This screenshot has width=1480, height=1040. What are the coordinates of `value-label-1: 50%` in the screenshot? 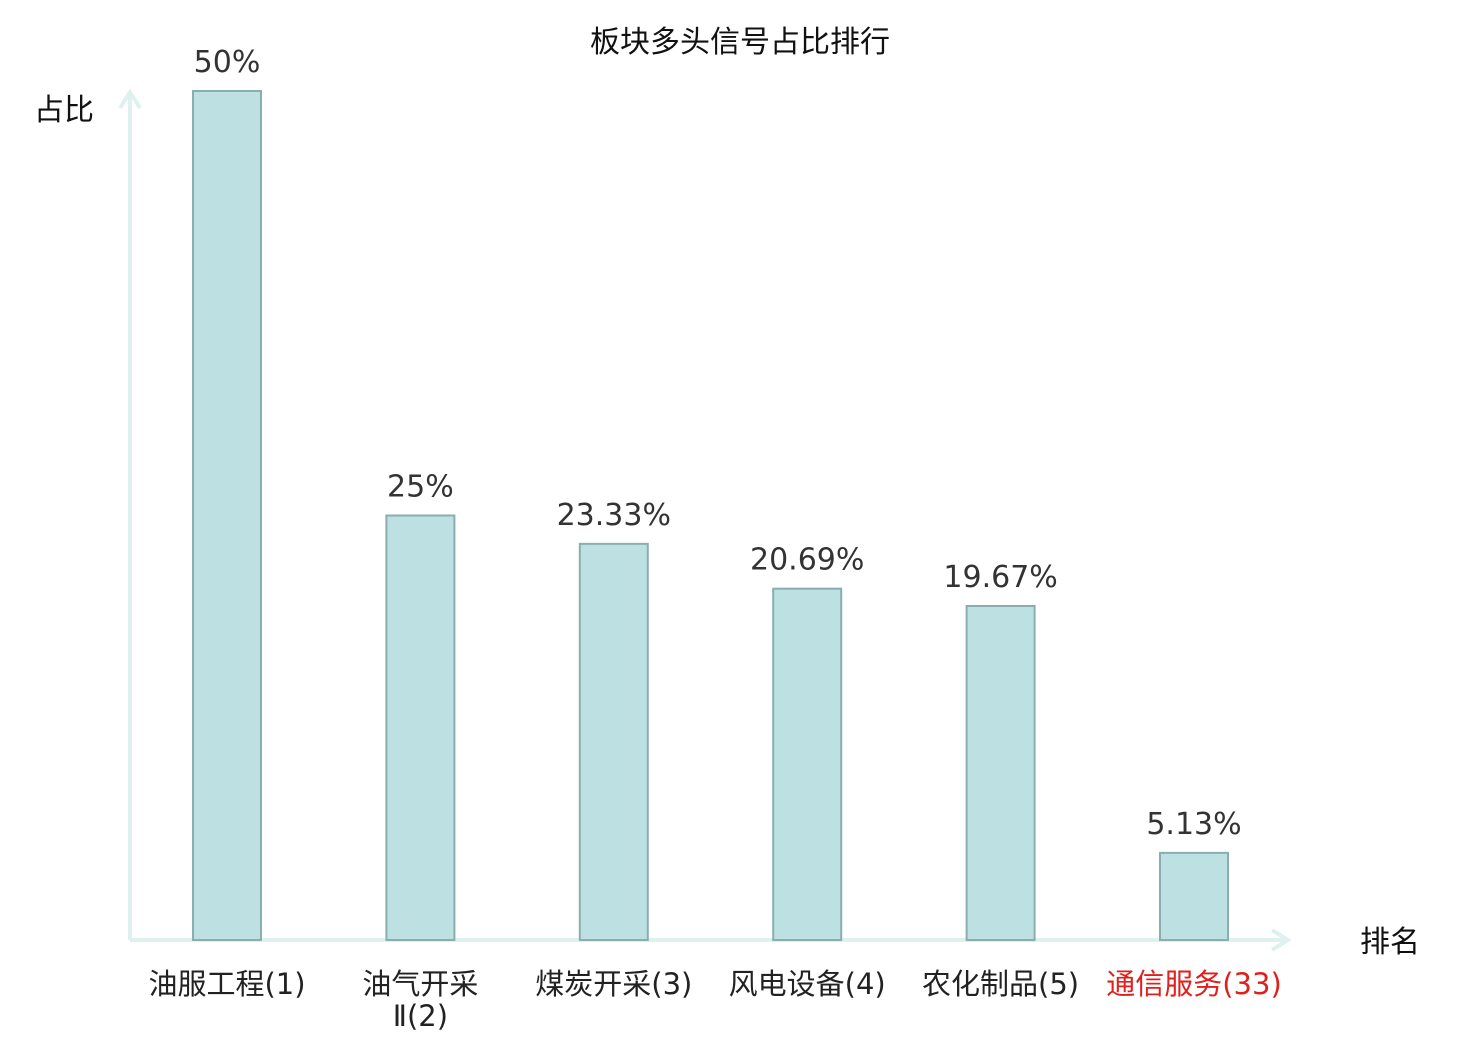 It's located at (227, 62).